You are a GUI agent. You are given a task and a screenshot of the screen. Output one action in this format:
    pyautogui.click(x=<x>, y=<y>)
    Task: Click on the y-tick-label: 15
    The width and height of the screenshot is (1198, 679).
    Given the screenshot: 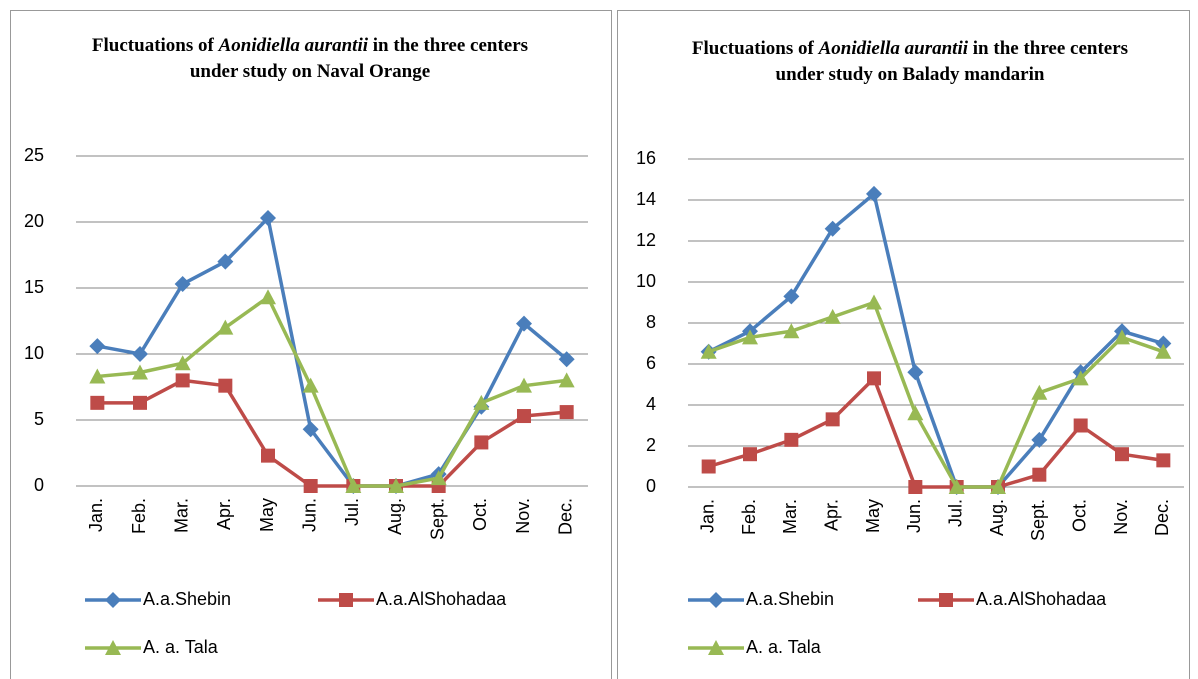 What is the action you would take?
    pyautogui.click(x=34, y=287)
    